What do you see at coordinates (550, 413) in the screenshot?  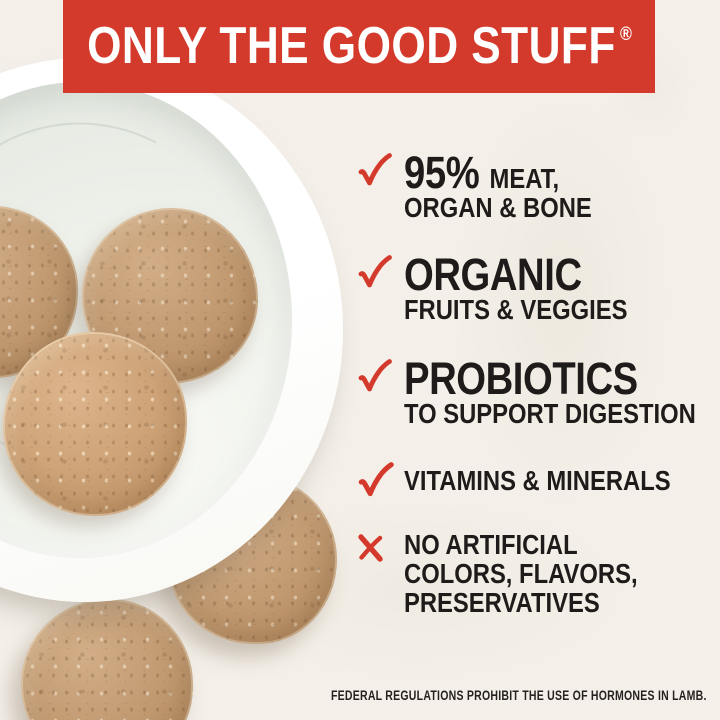 I see `benefit-subline: TO SUPPORT DIGESTION` at bounding box center [550, 413].